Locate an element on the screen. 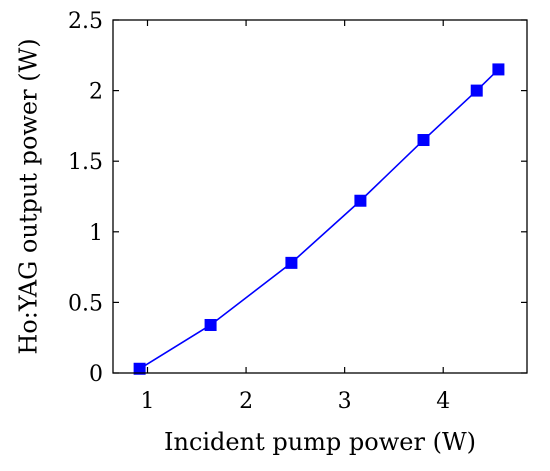 The height and width of the screenshot is (471, 550). y-tick-label: 0 is located at coordinates (96, 374).